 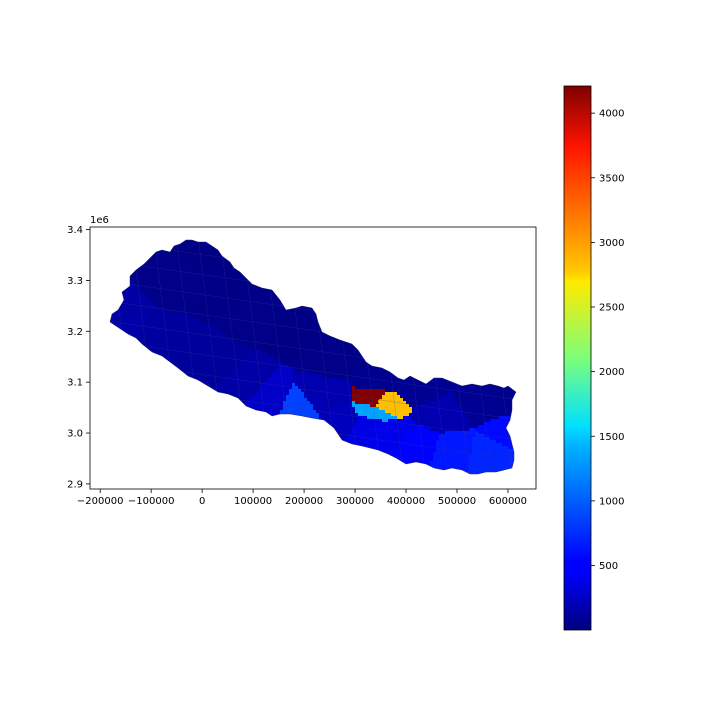 What do you see at coordinates (611, 308) in the screenshot?
I see `colorbar-tick-label: 2500` at bounding box center [611, 308].